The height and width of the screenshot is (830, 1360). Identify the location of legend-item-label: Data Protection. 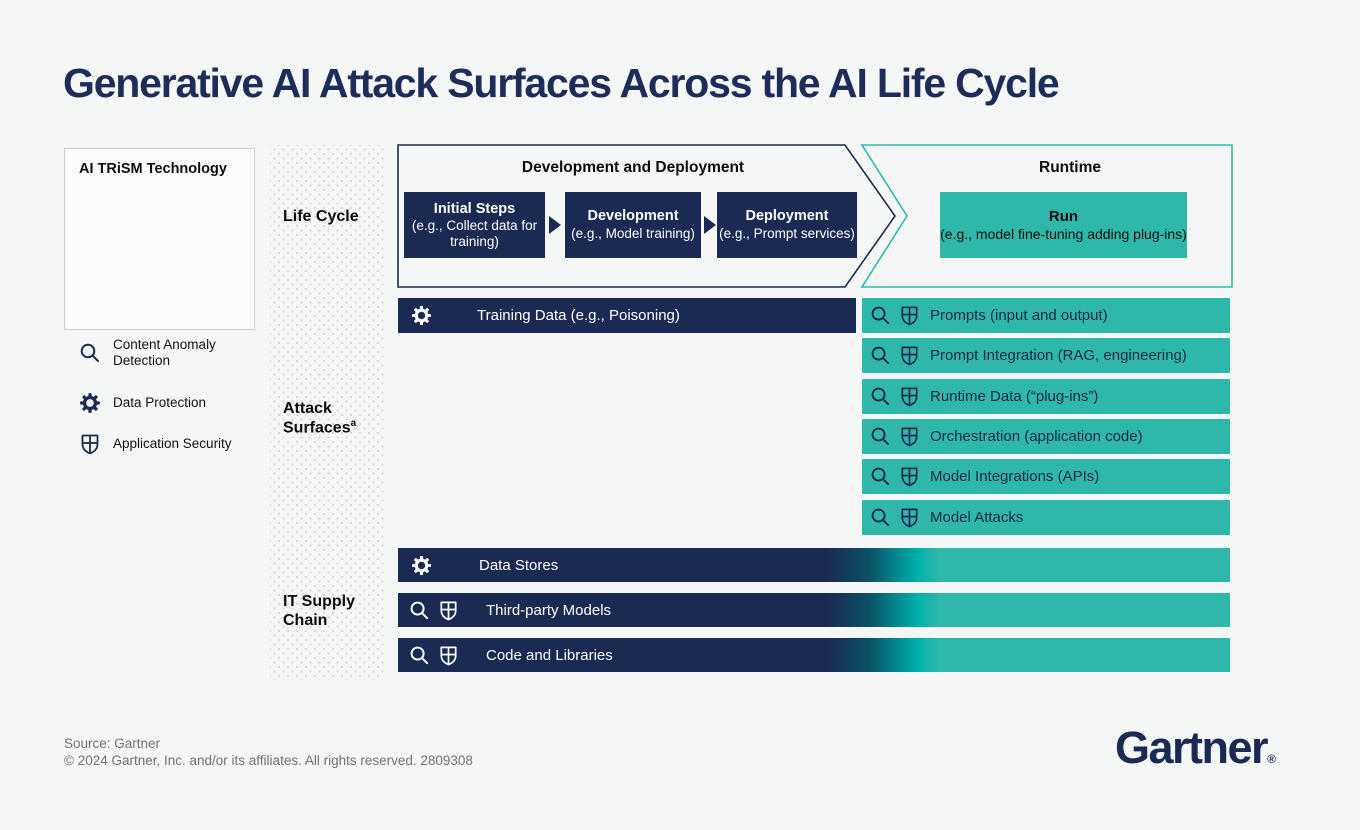
(160, 403).